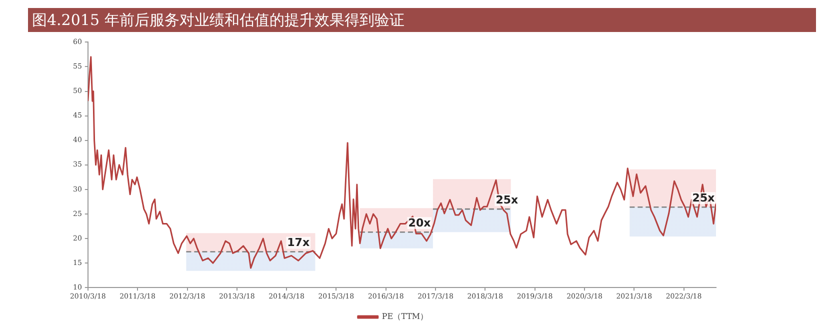 Image resolution: width=824 pixels, height=331 pixels. I want to click on annotation: 20x, so click(419, 223).